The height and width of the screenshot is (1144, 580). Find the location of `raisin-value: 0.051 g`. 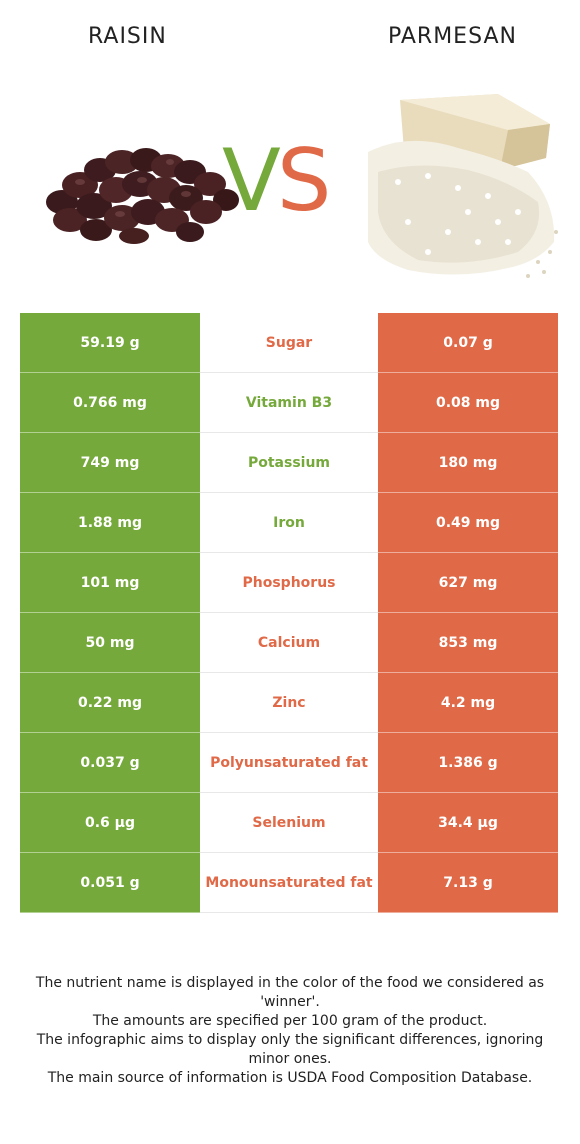

raisin-value: 0.051 g is located at coordinates (110, 883).